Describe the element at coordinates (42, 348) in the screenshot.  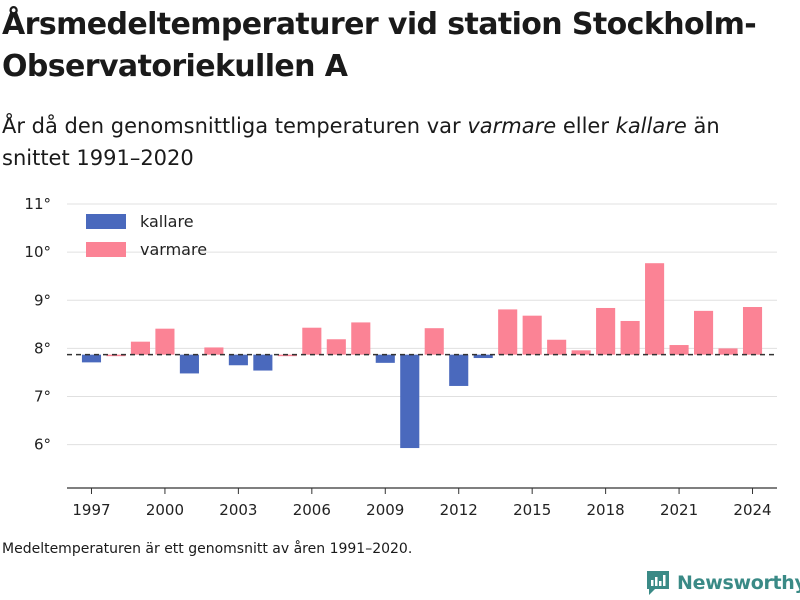
I see `y-tick-label: 8°` at that location.